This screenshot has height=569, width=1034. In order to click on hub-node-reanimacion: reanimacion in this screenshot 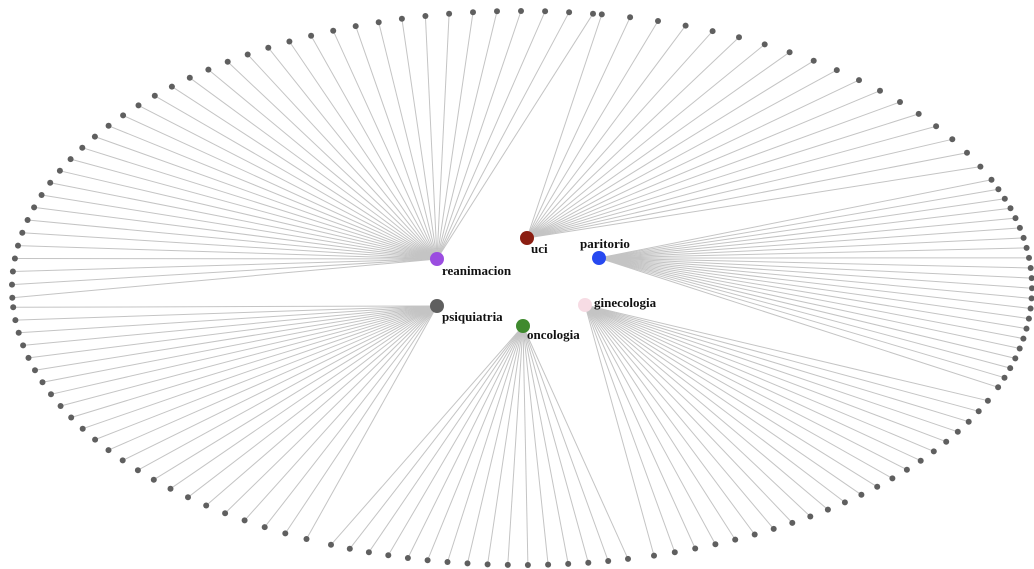, I will do `click(471, 265)`.